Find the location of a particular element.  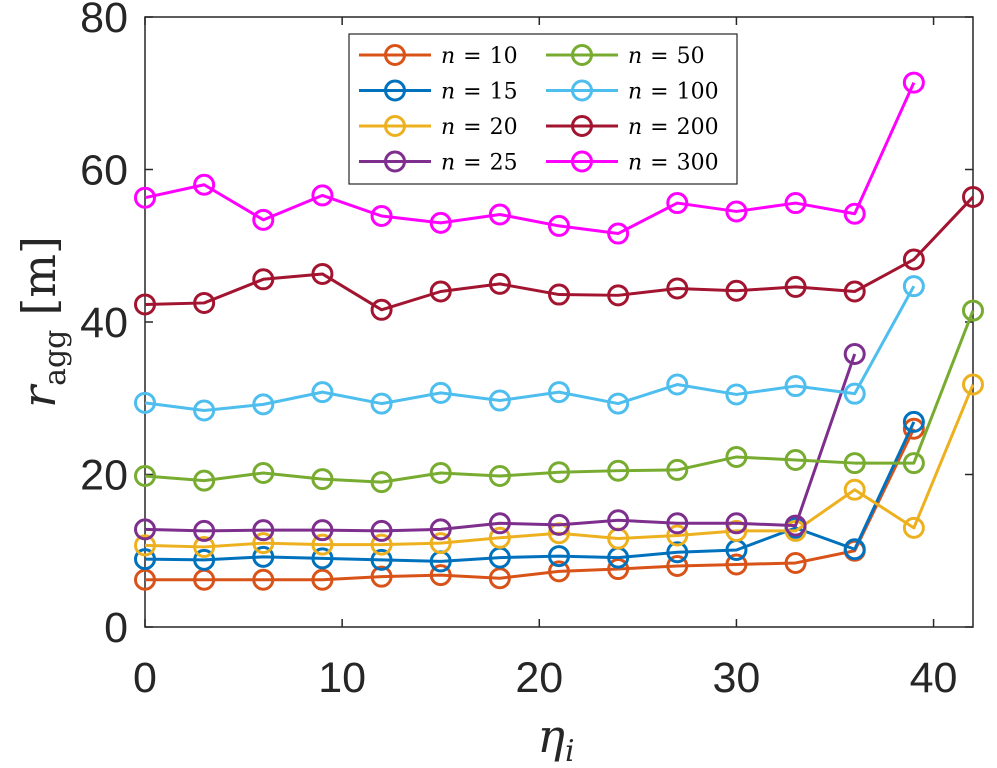

x-tick-label: 30 is located at coordinates (737, 678).